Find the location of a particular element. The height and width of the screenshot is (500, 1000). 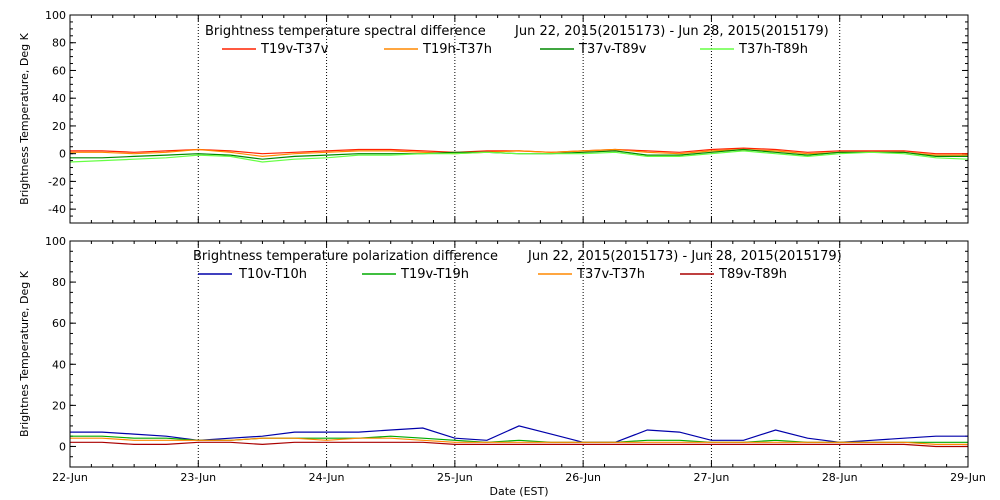

y-tick-label: -20 is located at coordinates (57, 181).